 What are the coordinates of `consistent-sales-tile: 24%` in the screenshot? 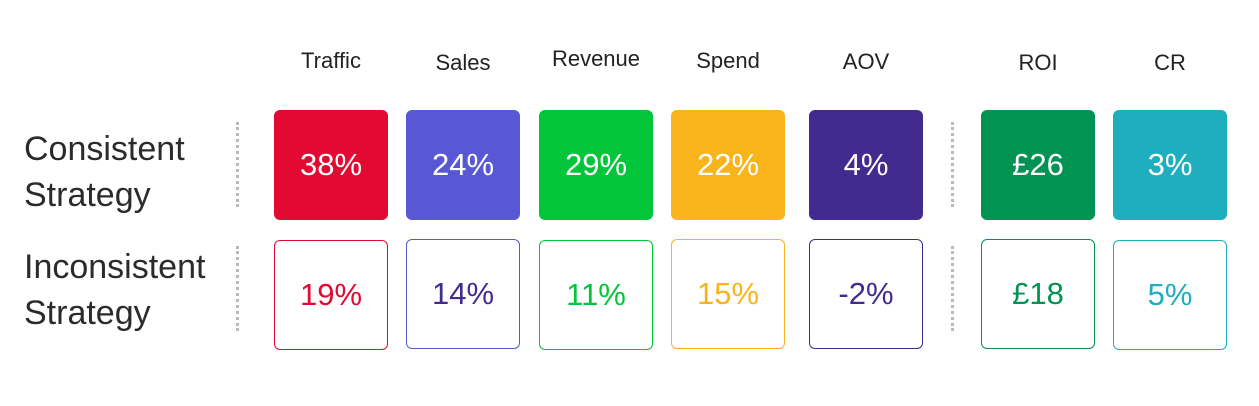 It's located at (463, 165).